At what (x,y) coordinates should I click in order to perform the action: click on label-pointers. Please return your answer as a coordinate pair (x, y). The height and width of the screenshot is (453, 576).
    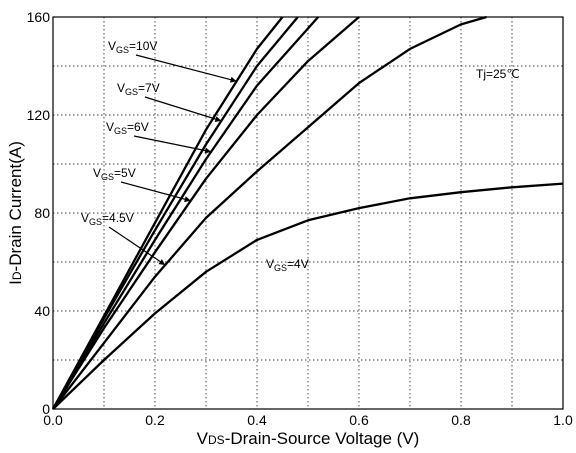
    Looking at the image, I should click on (172, 160).